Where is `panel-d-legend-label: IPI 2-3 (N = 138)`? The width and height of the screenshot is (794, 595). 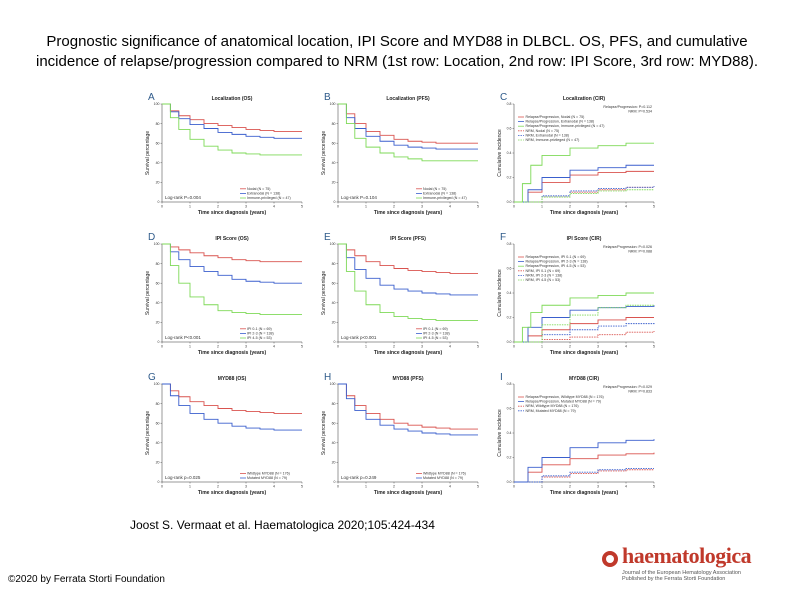 panel-d-legend-label: IPI 2-3 (N = 138) is located at coordinates (260, 333).